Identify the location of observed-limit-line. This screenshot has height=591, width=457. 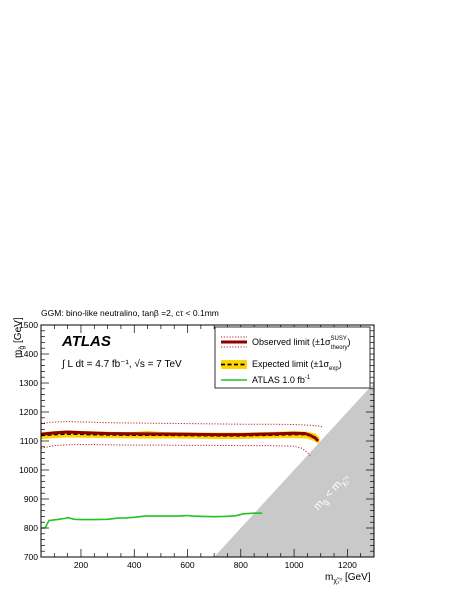
(180, 436).